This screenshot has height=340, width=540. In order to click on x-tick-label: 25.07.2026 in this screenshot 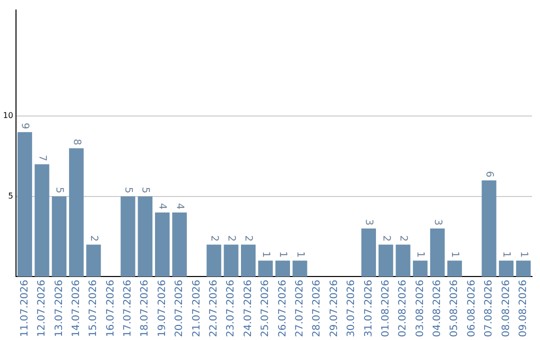, I will do `click(266, 309)`.